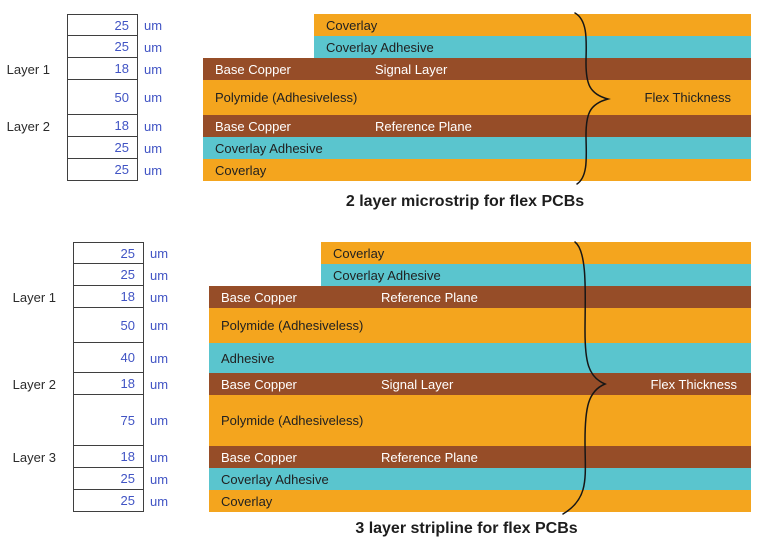 This screenshot has width=768, height=549. What do you see at coordinates (477, 69) in the screenshot?
I see `layer-bar-base-copper: Base Copper Signal Layer` at bounding box center [477, 69].